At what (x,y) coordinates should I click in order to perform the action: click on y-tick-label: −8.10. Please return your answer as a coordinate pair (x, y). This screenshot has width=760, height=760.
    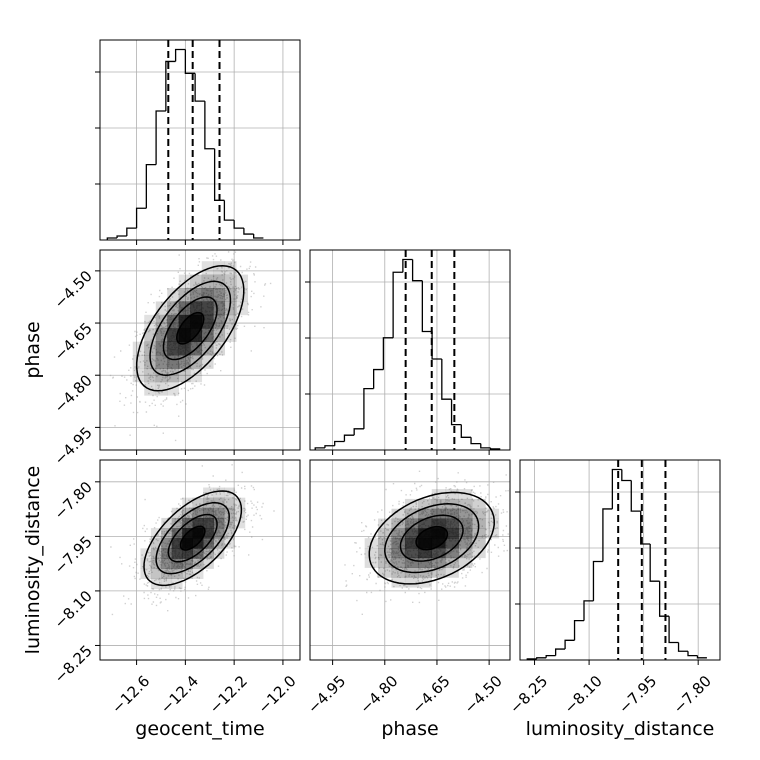
    Looking at the image, I should click on (73, 609).